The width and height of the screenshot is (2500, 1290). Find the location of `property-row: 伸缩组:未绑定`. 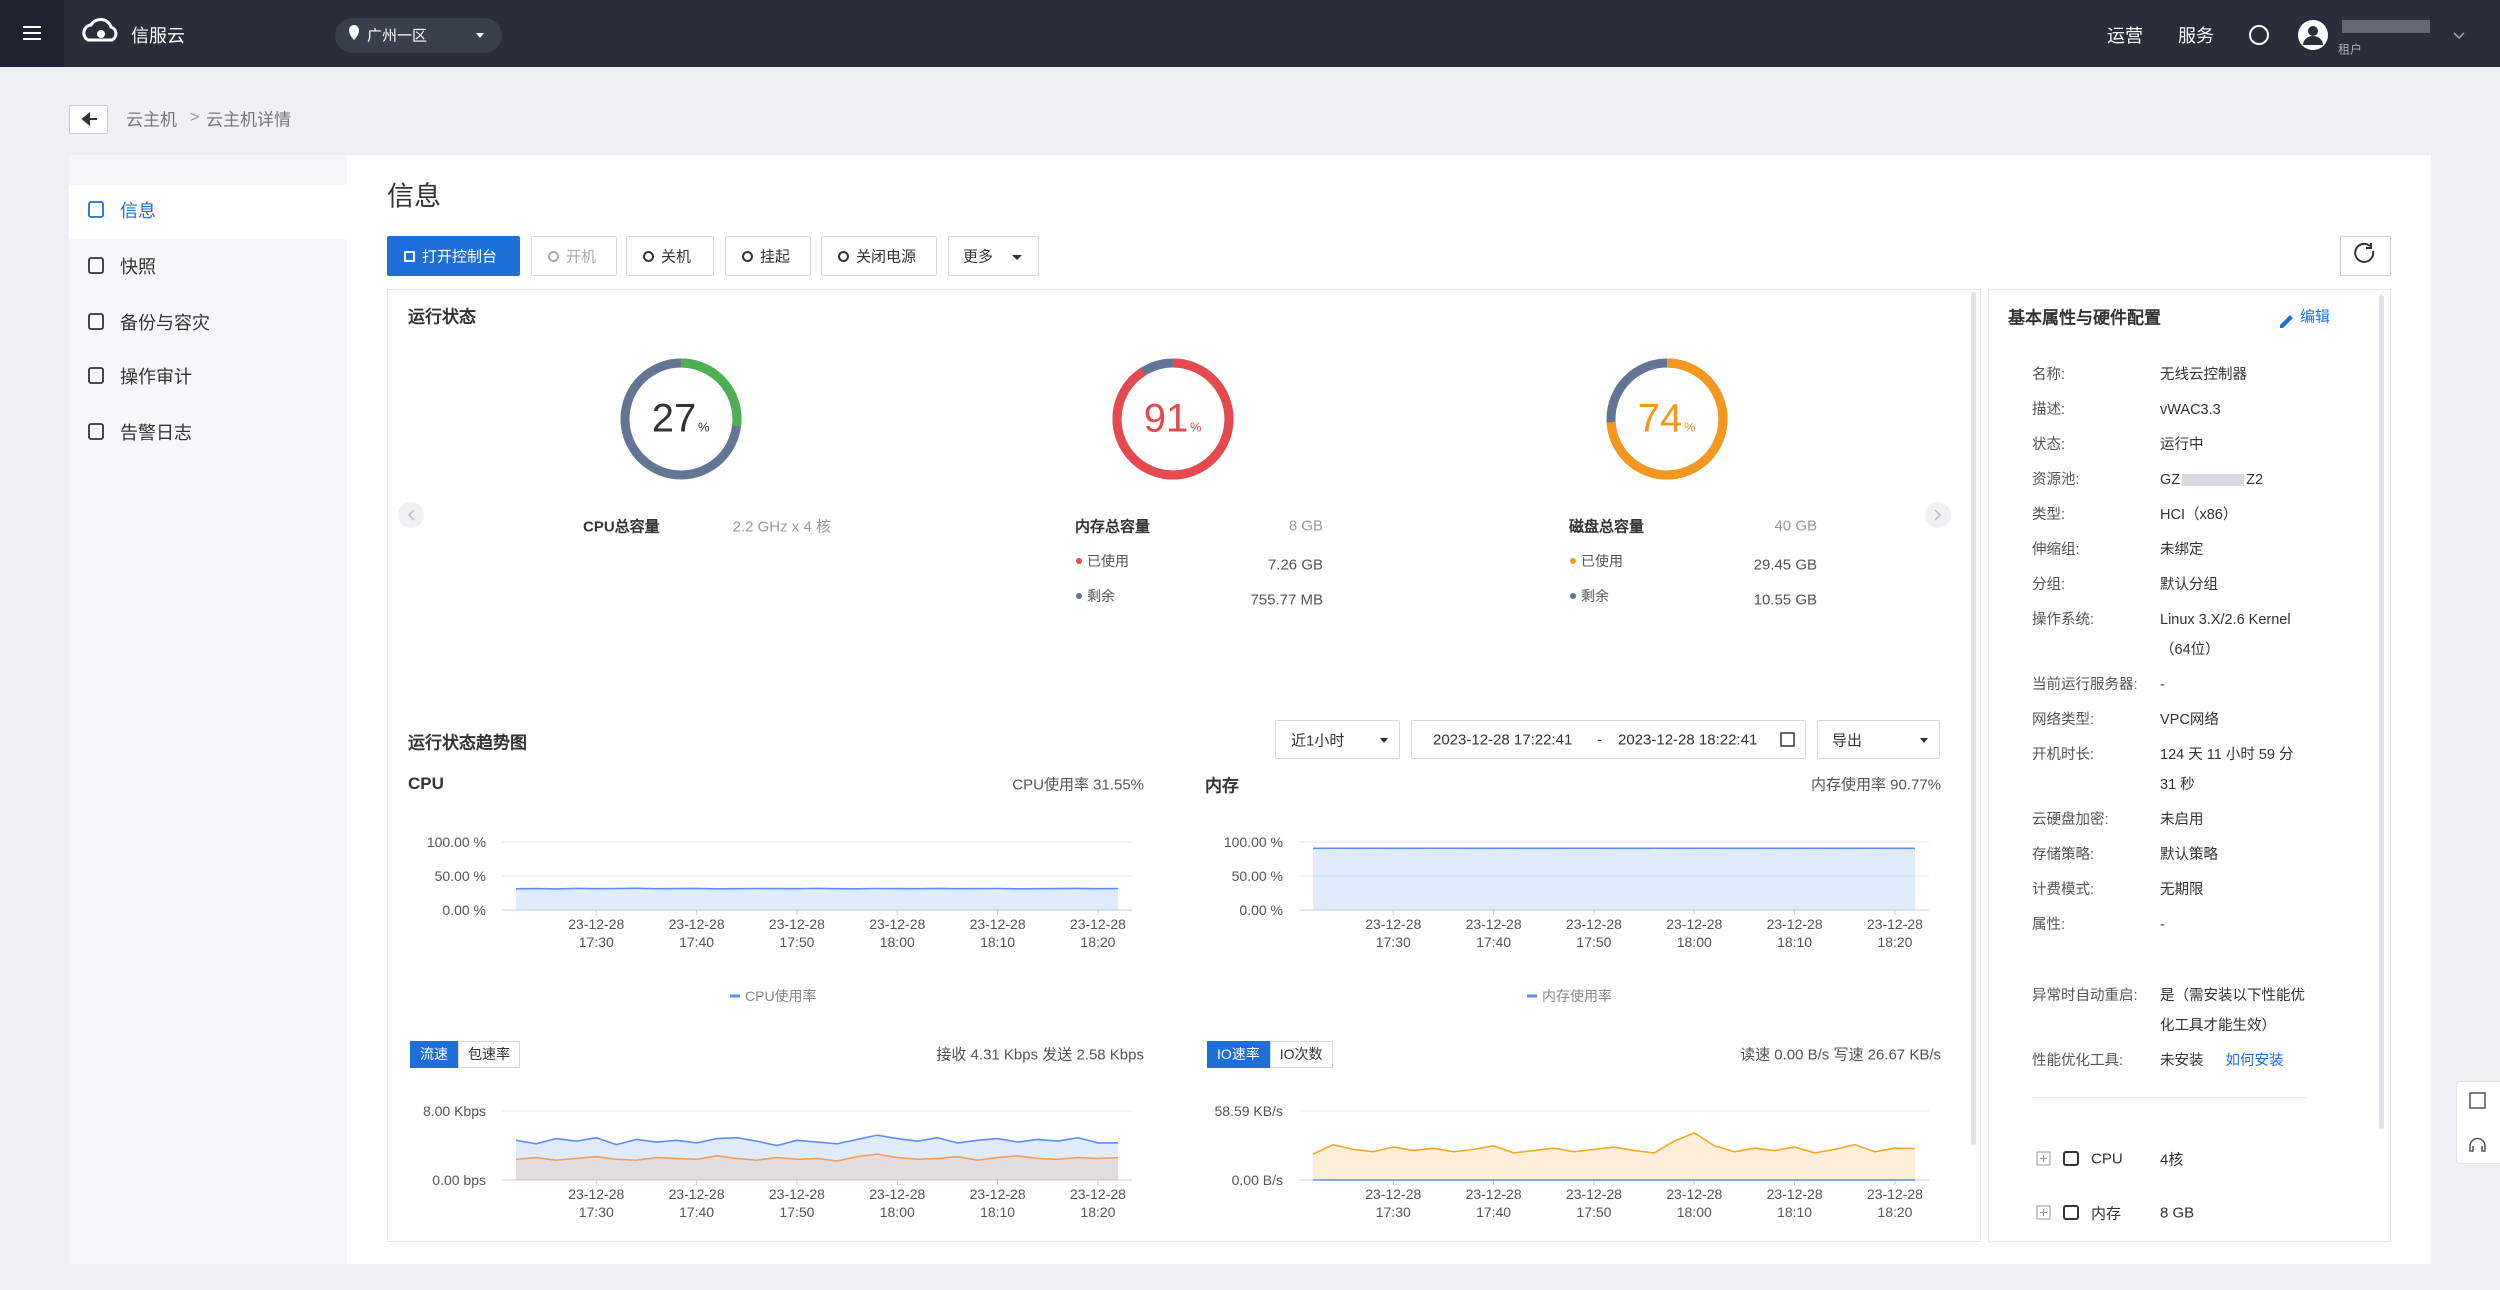

property-row: 伸缩组:未绑定 is located at coordinates (2202, 550).